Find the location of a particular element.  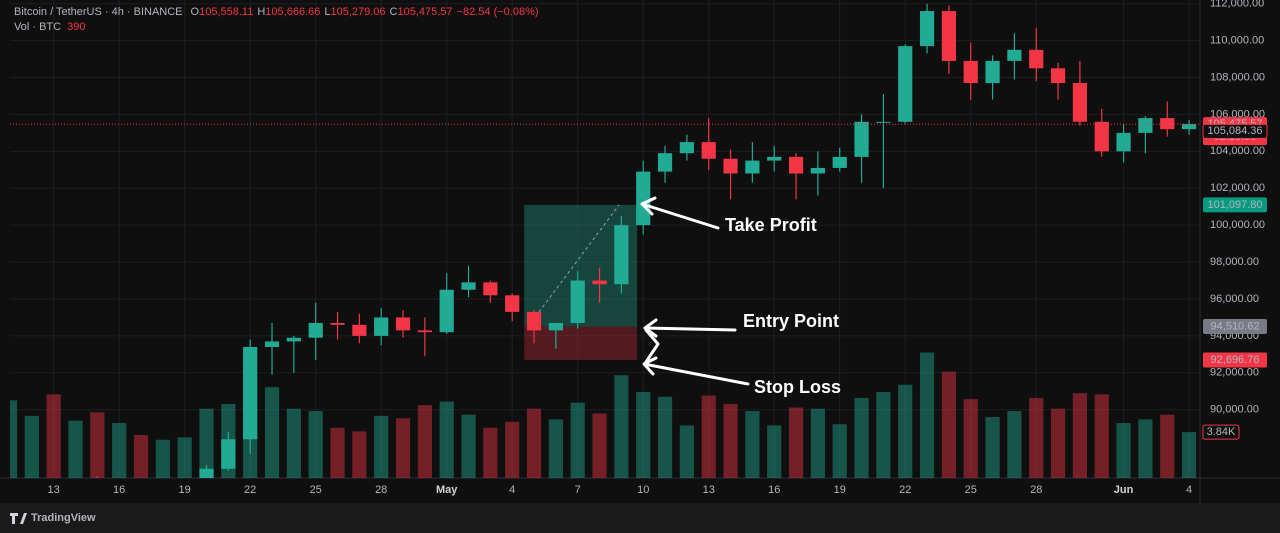

ohlc-value: 105,279.06 is located at coordinates (357, 12).